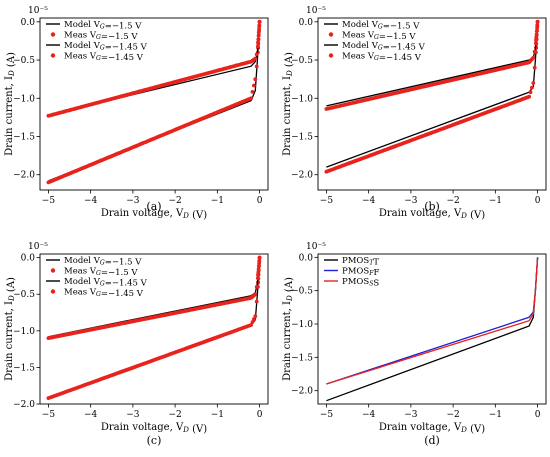 The image size is (550, 457). Describe the element at coordinates (153, 206) in the screenshot. I see `panel-caption: (a)` at that location.